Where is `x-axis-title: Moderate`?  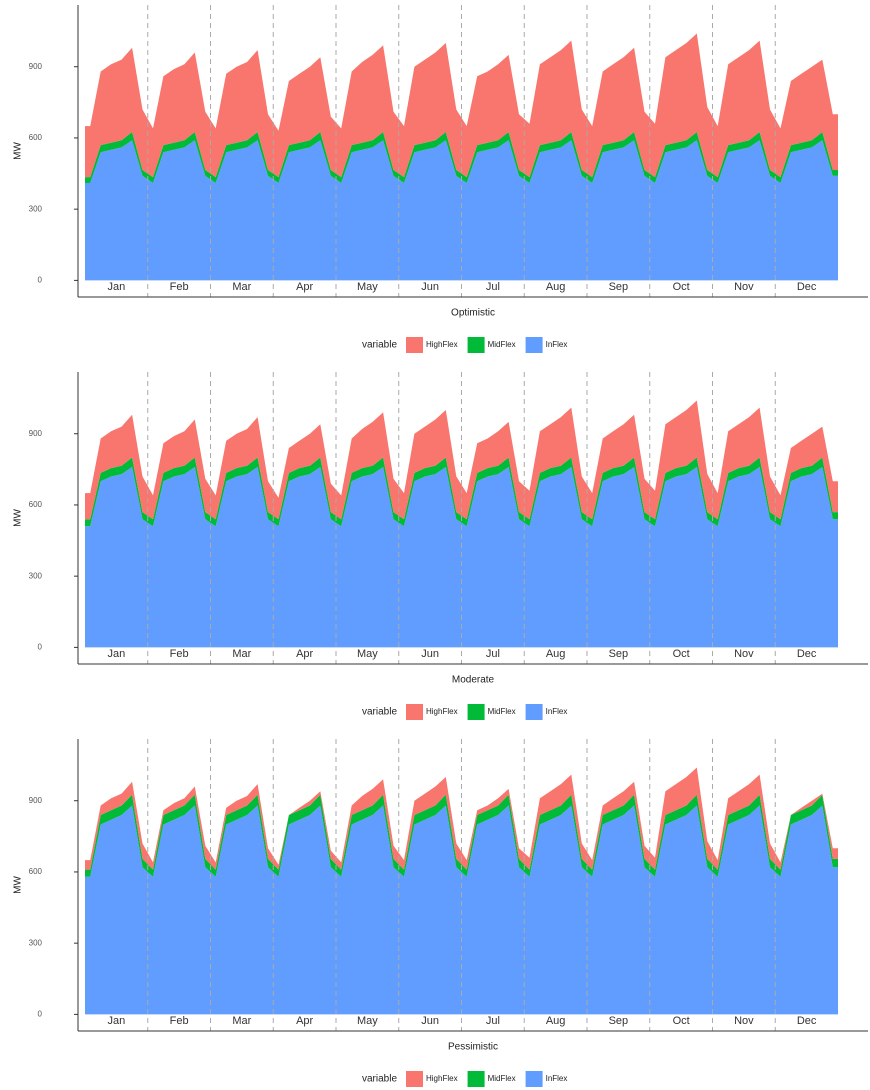 x-axis-title: Moderate is located at coordinates (473, 680).